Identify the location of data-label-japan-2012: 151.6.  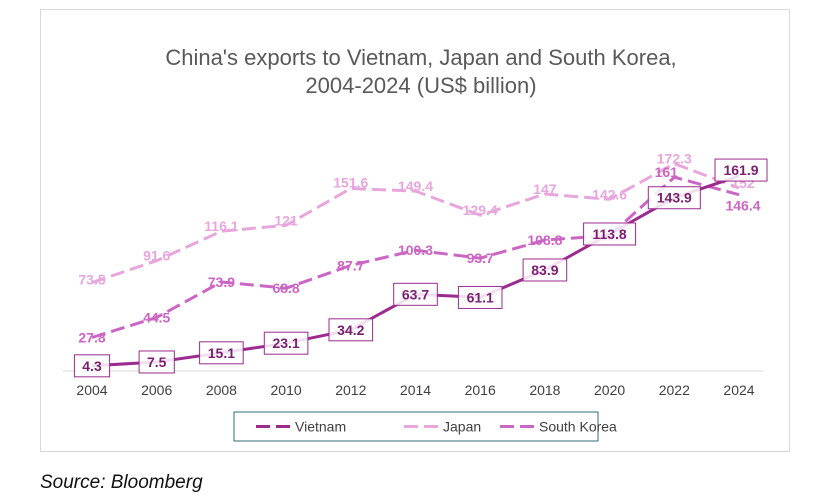
(350, 182).